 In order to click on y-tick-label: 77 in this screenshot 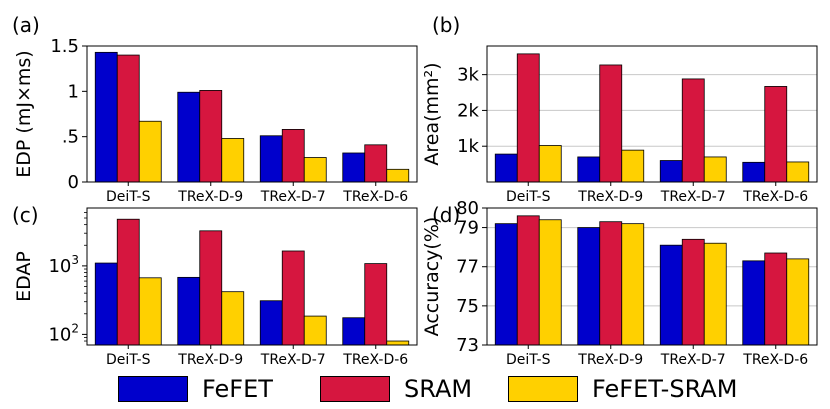, I will do `click(467, 267)`.